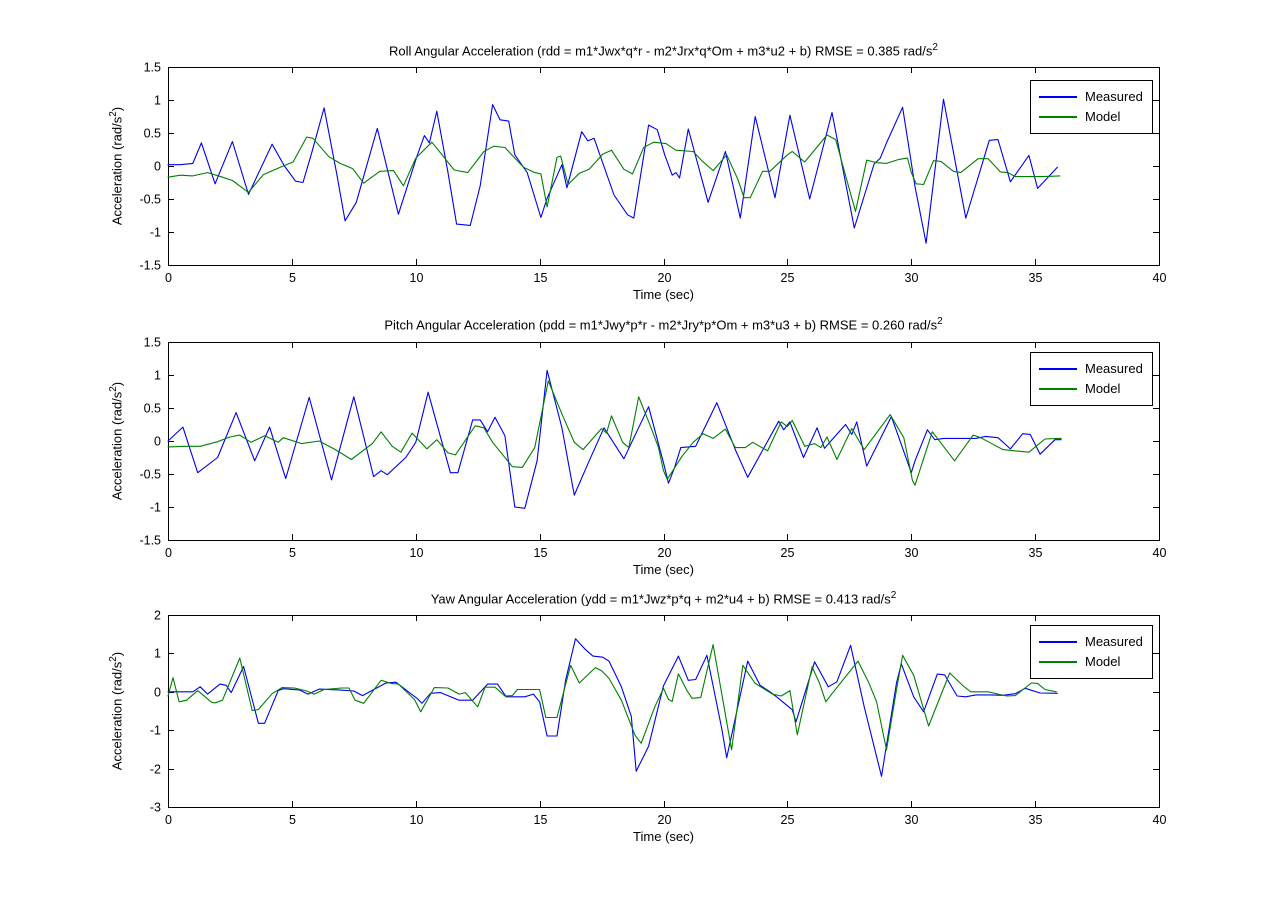  Describe the element at coordinates (663, 569) in the screenshot. I see `pitch-x-axis-label: Time (sec)` at that location.